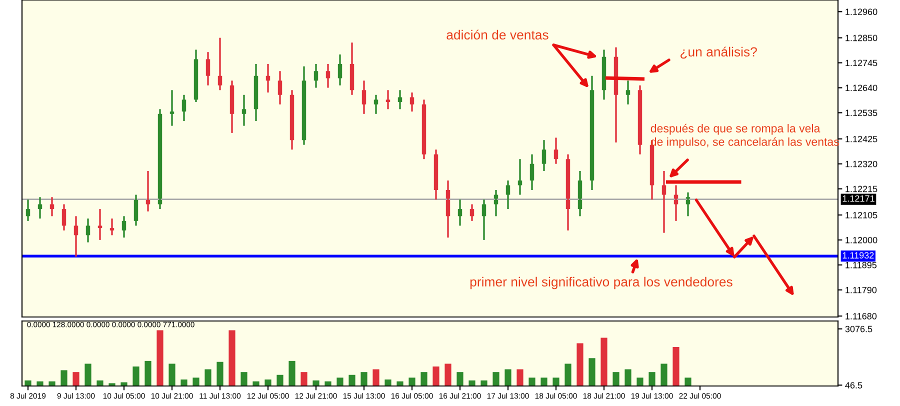 The width and height of the screenshot is (900, 406). Describe the element at coordinates (862, 215) in the screenshot. I see `y-tick-label: 1.12105` at that location.